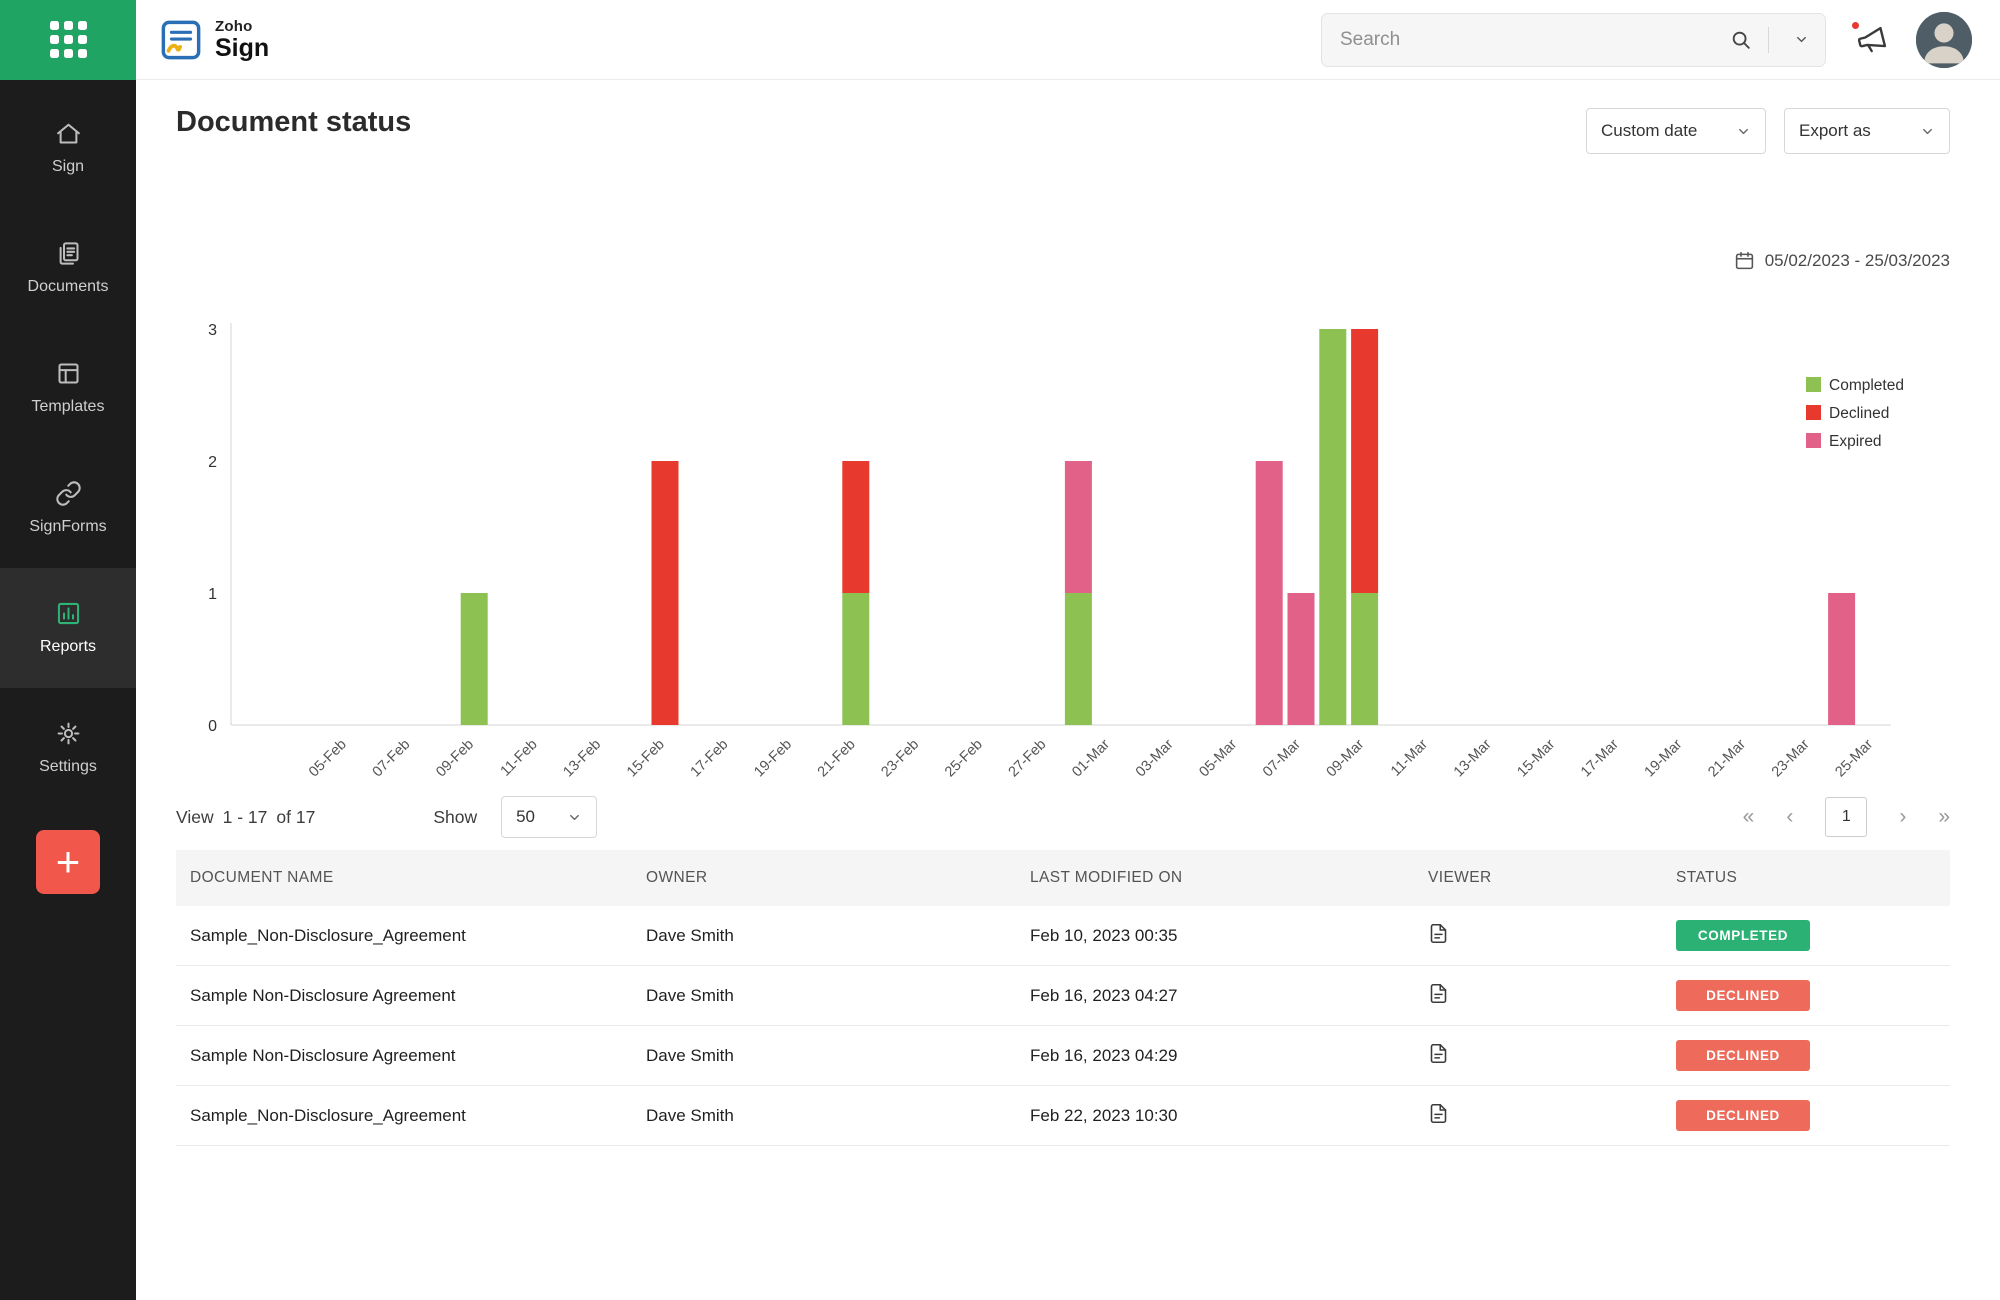 The width and height of the screenshot is (2000, 1300). What do you see at coordinates (1801, 39) in the screenshot?
I see `search-options-chevron-icon` at bounding box center [1801, 39].